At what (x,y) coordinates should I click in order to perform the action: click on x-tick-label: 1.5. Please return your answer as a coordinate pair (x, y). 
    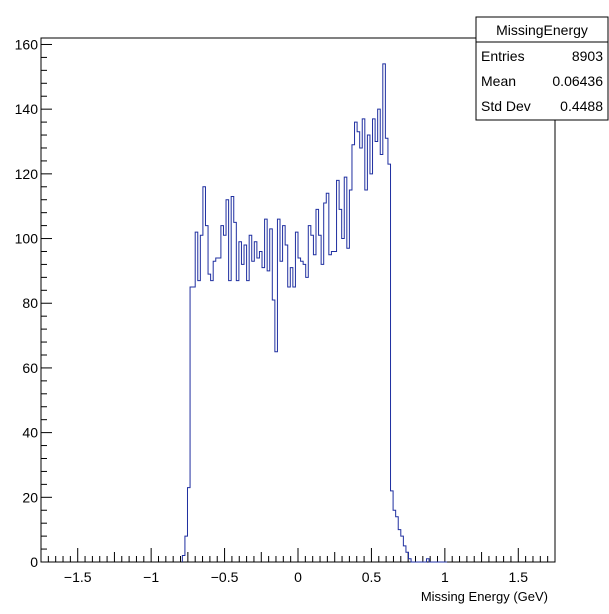
    Looking at the image, I should click on (519, 577).